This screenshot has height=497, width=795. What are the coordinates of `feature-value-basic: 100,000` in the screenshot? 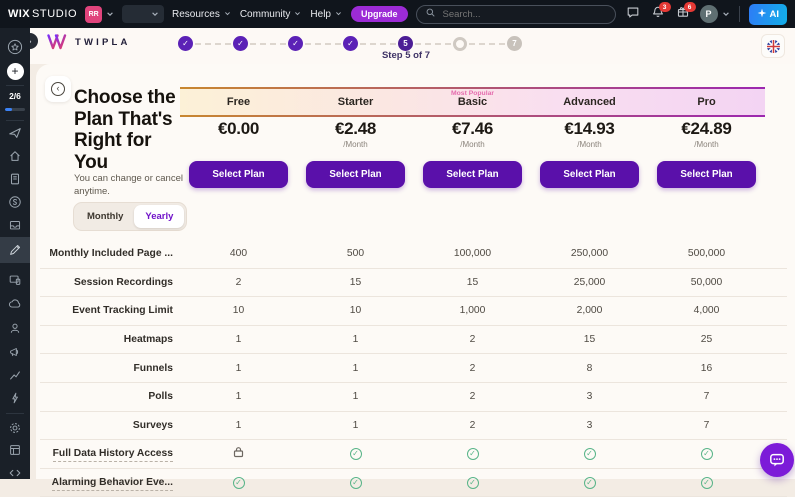 It's located at (472, 254).